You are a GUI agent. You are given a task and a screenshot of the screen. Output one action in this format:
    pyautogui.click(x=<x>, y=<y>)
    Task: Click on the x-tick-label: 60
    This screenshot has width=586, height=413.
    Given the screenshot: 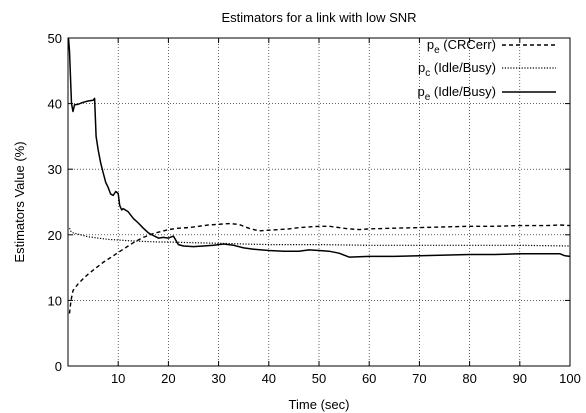 What is the action you would take?
    pyautogui.click(x=369, y=378)
    